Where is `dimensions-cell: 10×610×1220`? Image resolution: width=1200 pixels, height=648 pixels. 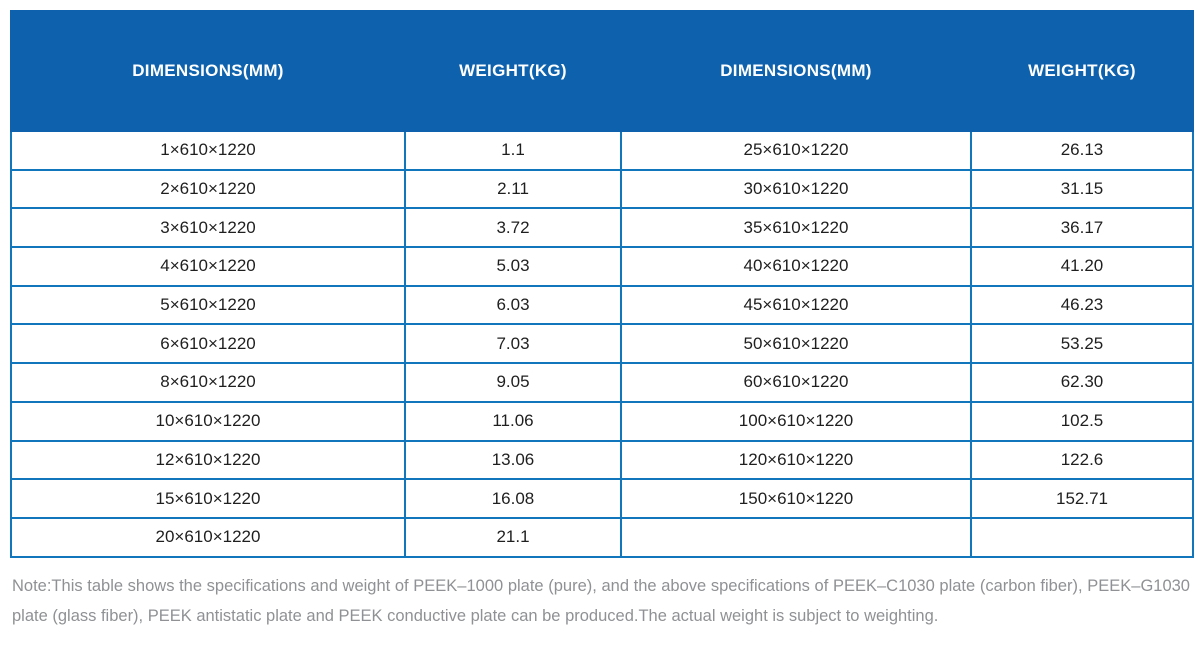
dimensions-cell: 10×610×1220 is located at coordinates (208, 421).